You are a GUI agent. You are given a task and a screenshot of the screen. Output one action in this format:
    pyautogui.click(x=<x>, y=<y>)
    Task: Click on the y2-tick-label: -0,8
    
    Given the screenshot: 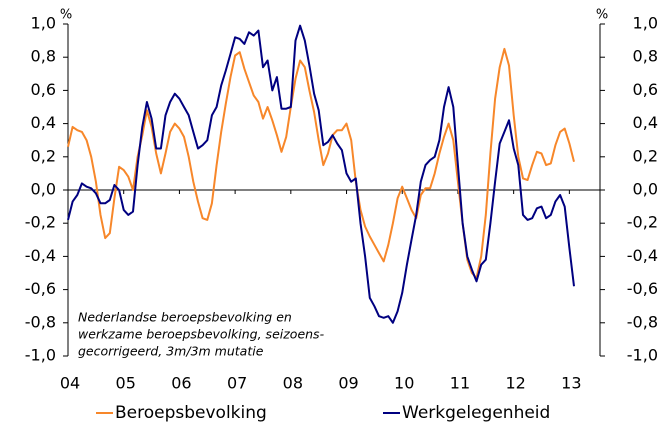 What is the action you would take?
    pyautogui.click(x=642, y=321)
    